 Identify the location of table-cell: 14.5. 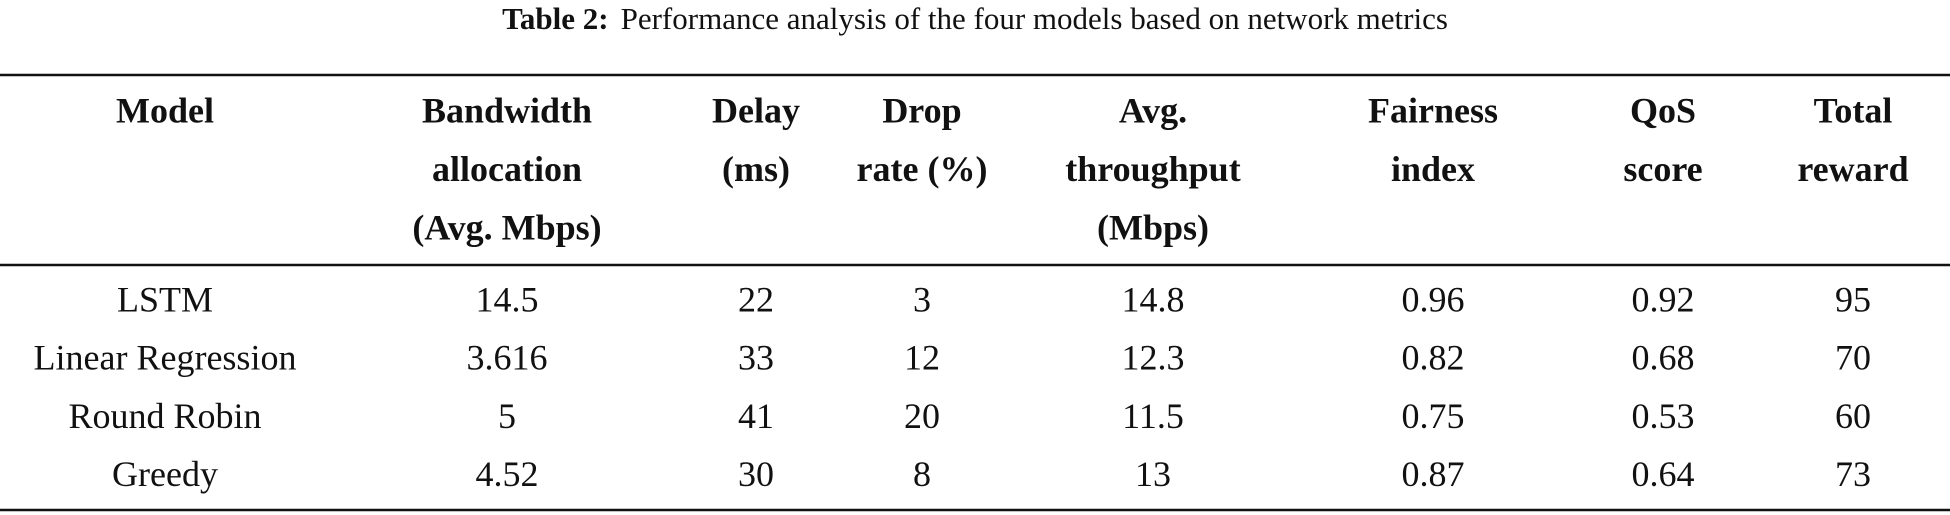
(507, 299).